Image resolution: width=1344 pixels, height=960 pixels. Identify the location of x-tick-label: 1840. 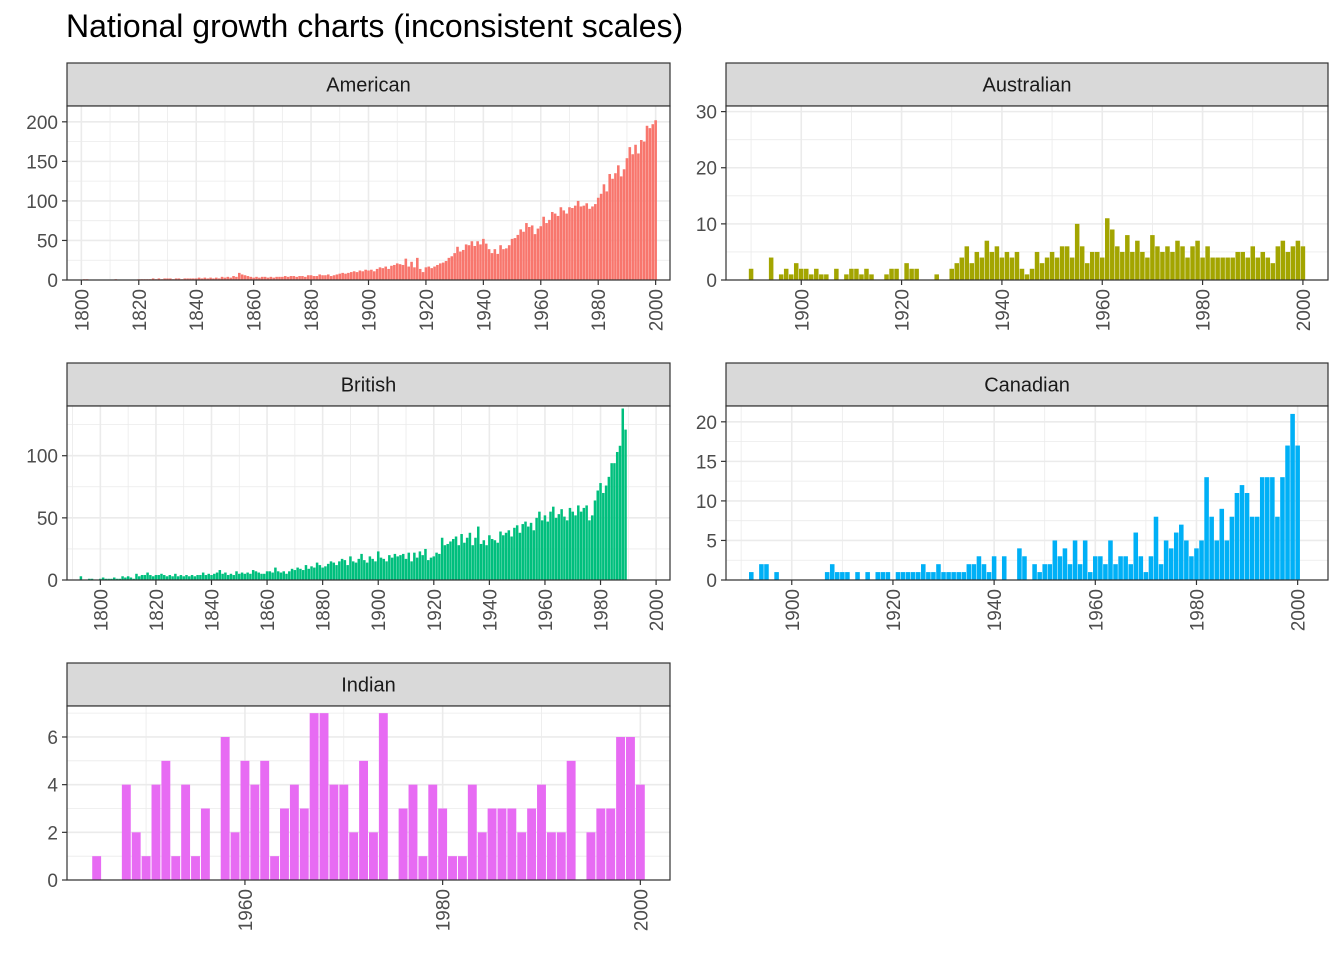
(212, 610).